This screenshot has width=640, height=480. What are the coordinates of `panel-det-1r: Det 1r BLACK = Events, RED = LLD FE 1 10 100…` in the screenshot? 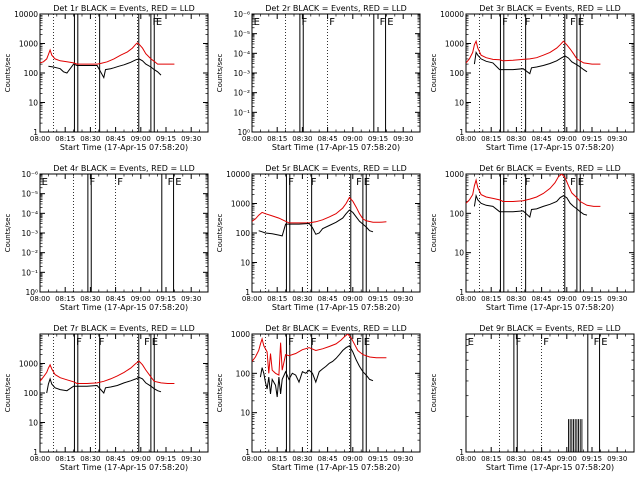 It's located at (106, 78).